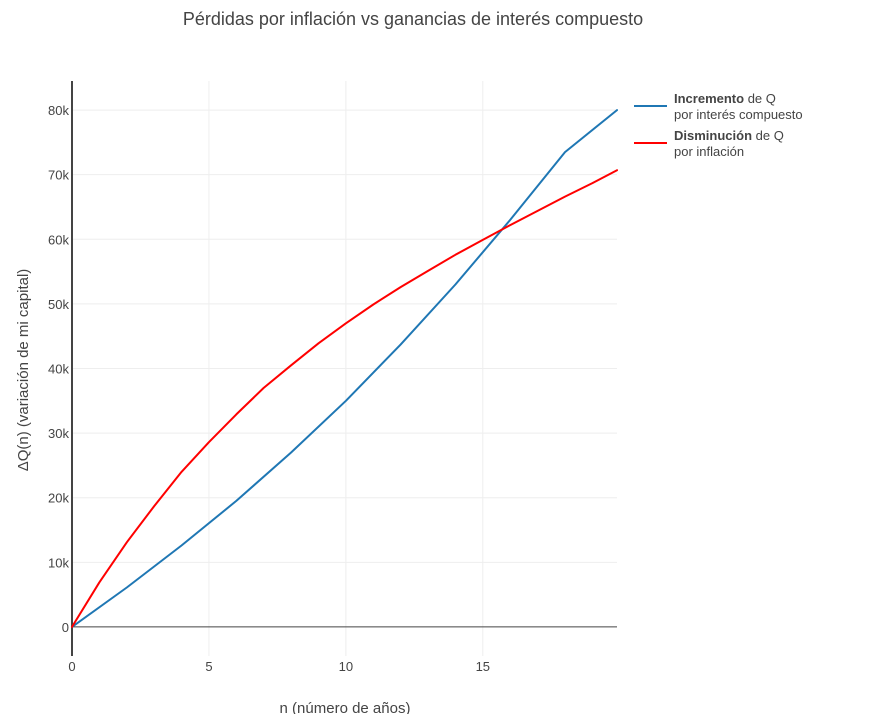  What do you see at coordinates (58, 110) in the screenshot?
I see `y-tick-label: 80k` at bounding box center [58, 110].